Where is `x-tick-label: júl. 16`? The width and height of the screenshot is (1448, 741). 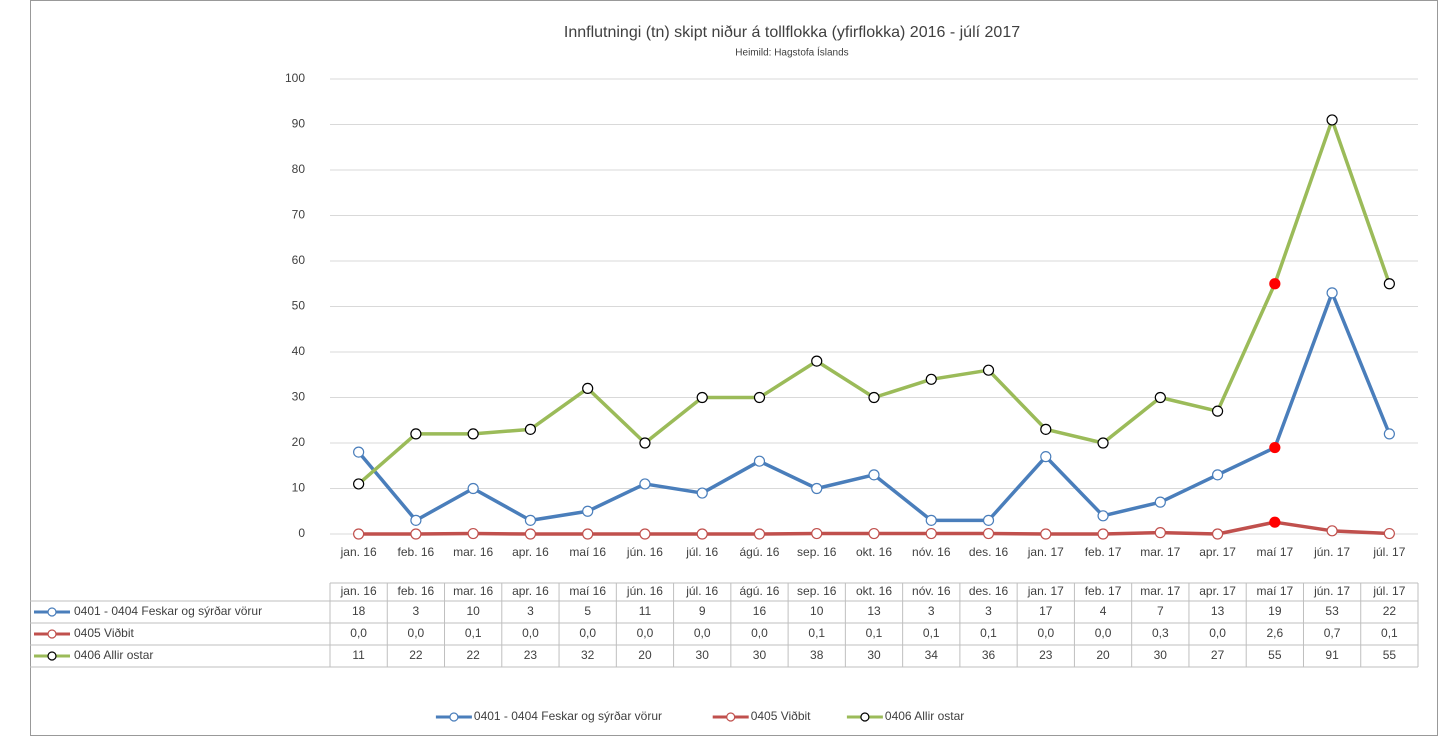 x-tick-label: júl. 16 is located at coordinates (701, 552).